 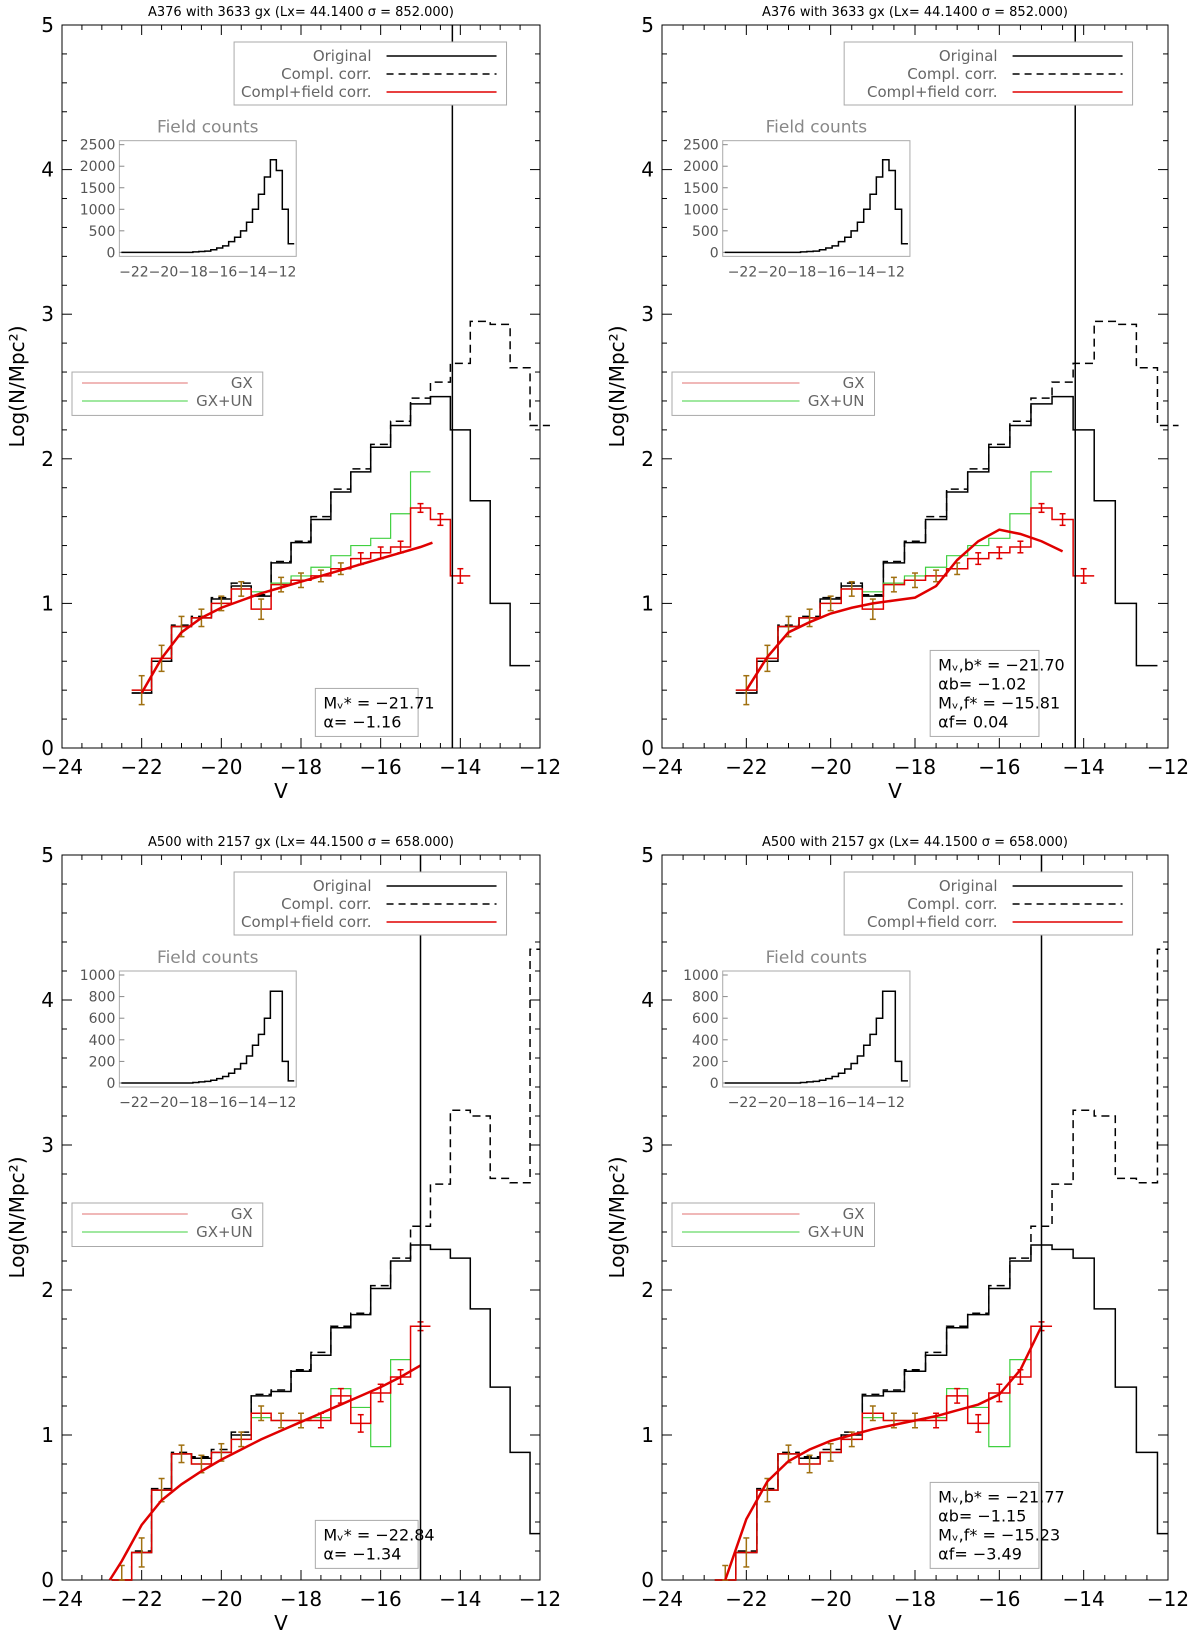 What do you see at coordinates (999, 1534) in the screenshot?
I see `fit-param: Mᵥ,f* = −15.23` at bounding box center [999, 1534].